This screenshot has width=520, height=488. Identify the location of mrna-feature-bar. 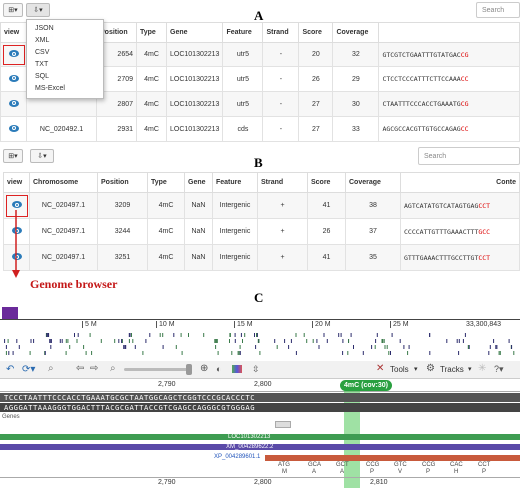
(260, 447).